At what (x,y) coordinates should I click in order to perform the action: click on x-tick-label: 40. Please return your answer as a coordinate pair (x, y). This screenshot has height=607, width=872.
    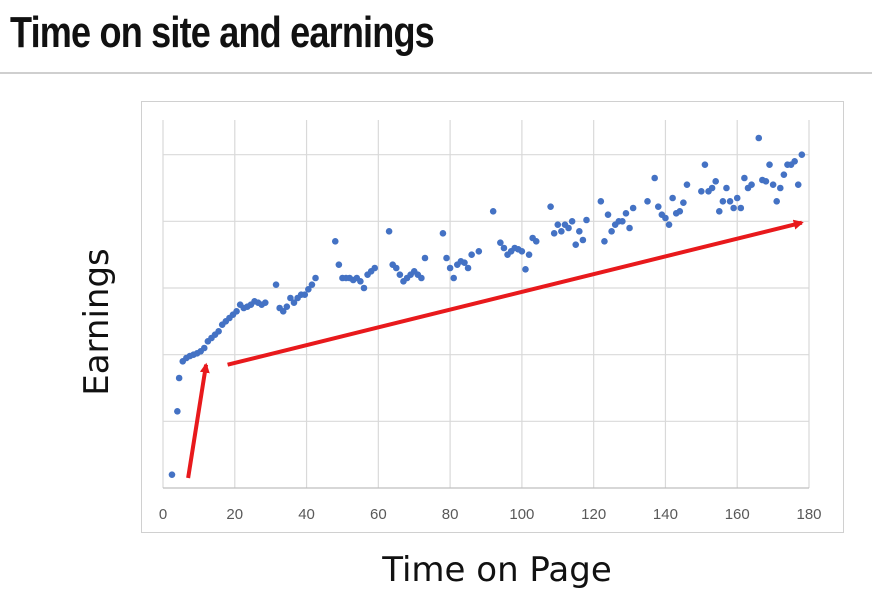
    Looking at the image, I should click on (306, 514).